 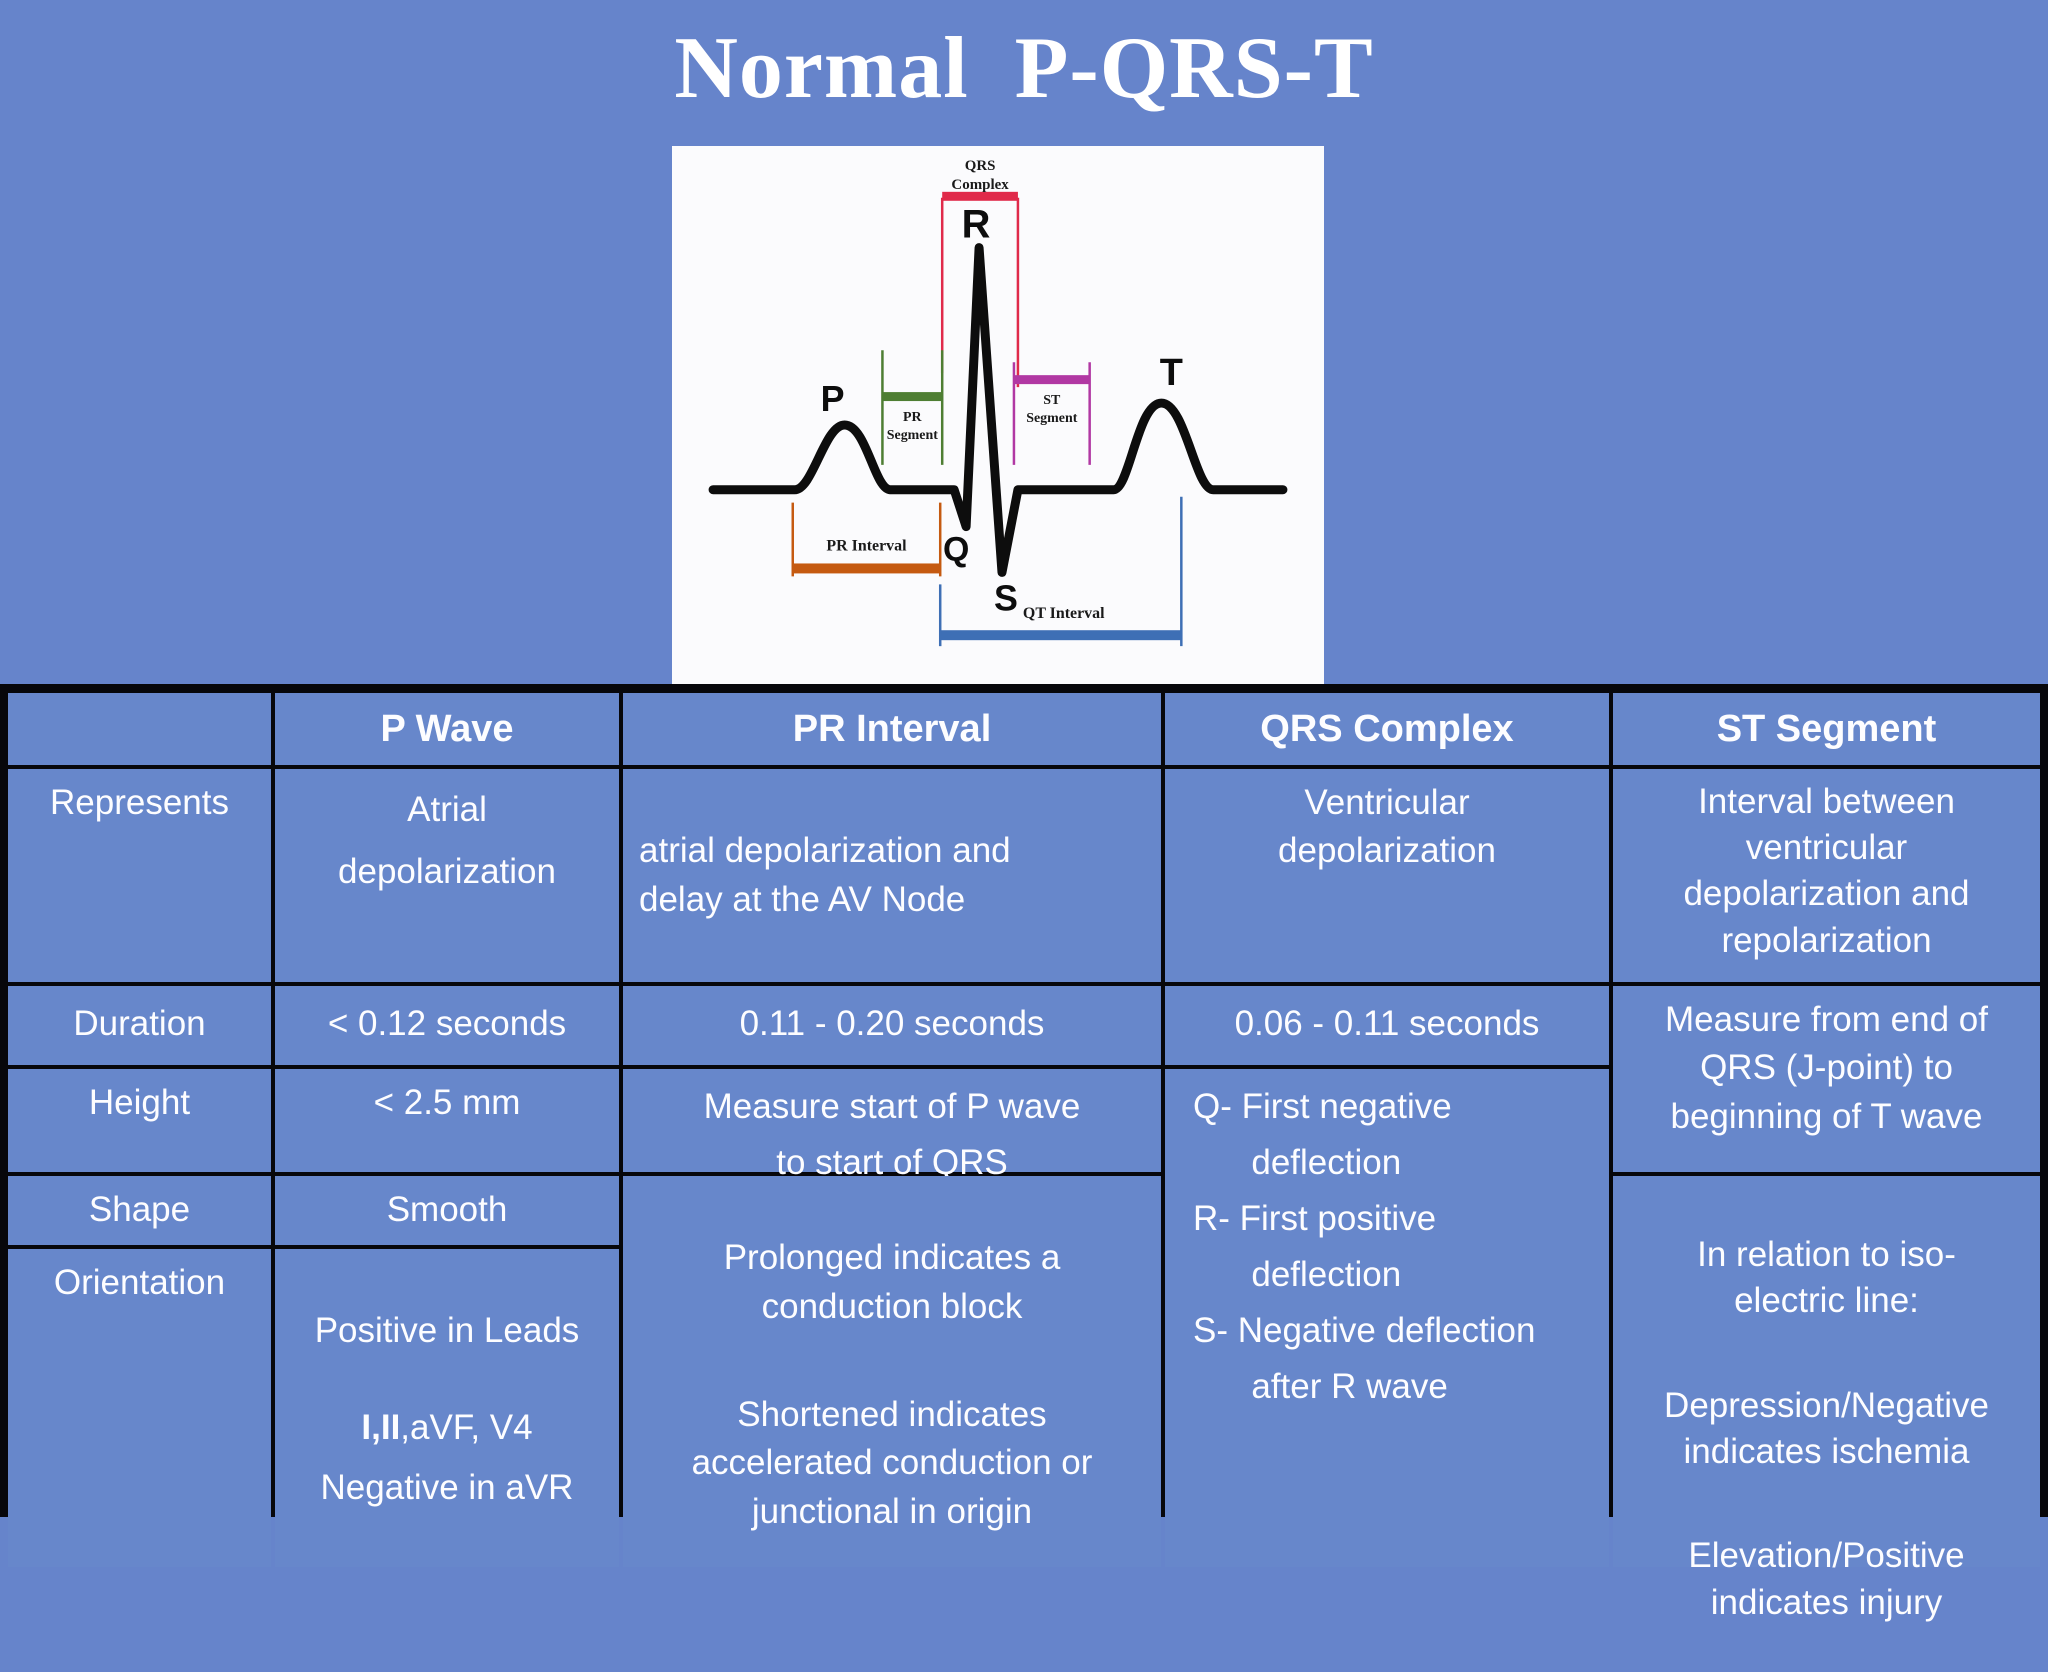 What do you see at coordinates (139, 1120) in the screenshot?
I see `row-label-height: Height` at bounding box center [139, 1120].